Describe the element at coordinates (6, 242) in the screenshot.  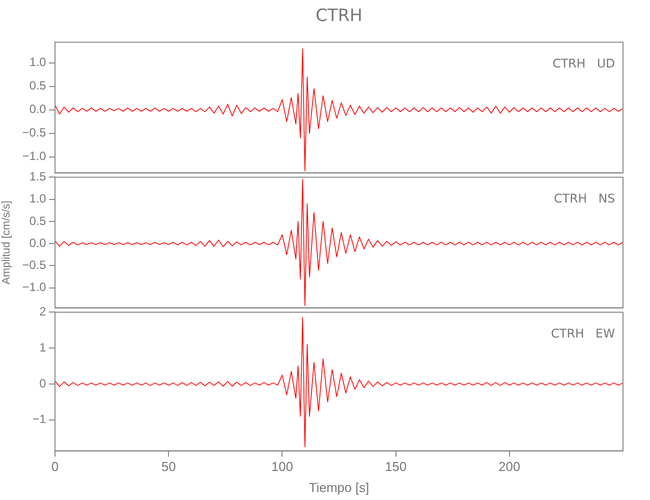
I see `y-axis-title: Amplitud [cm/s/s]` at that location.